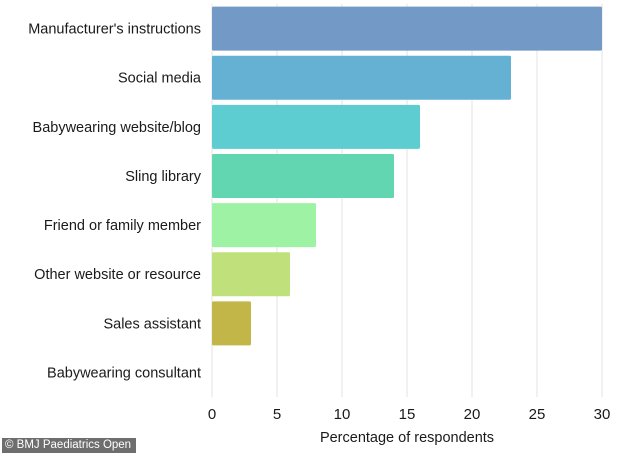  I want to click on credit-label: © BMJ Paediatrics Open, so click(69, 445).